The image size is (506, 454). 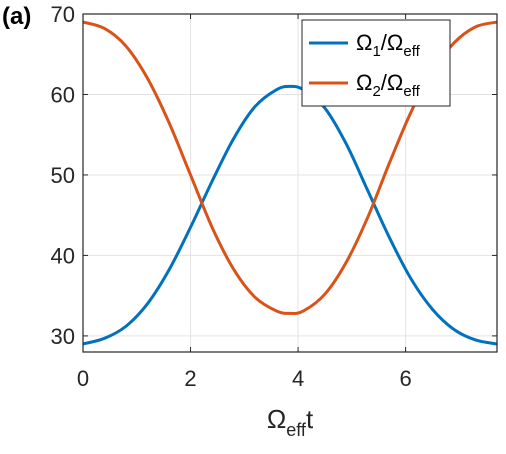 I want to click on y-tick-label: 40, so click(x=63, y=255).